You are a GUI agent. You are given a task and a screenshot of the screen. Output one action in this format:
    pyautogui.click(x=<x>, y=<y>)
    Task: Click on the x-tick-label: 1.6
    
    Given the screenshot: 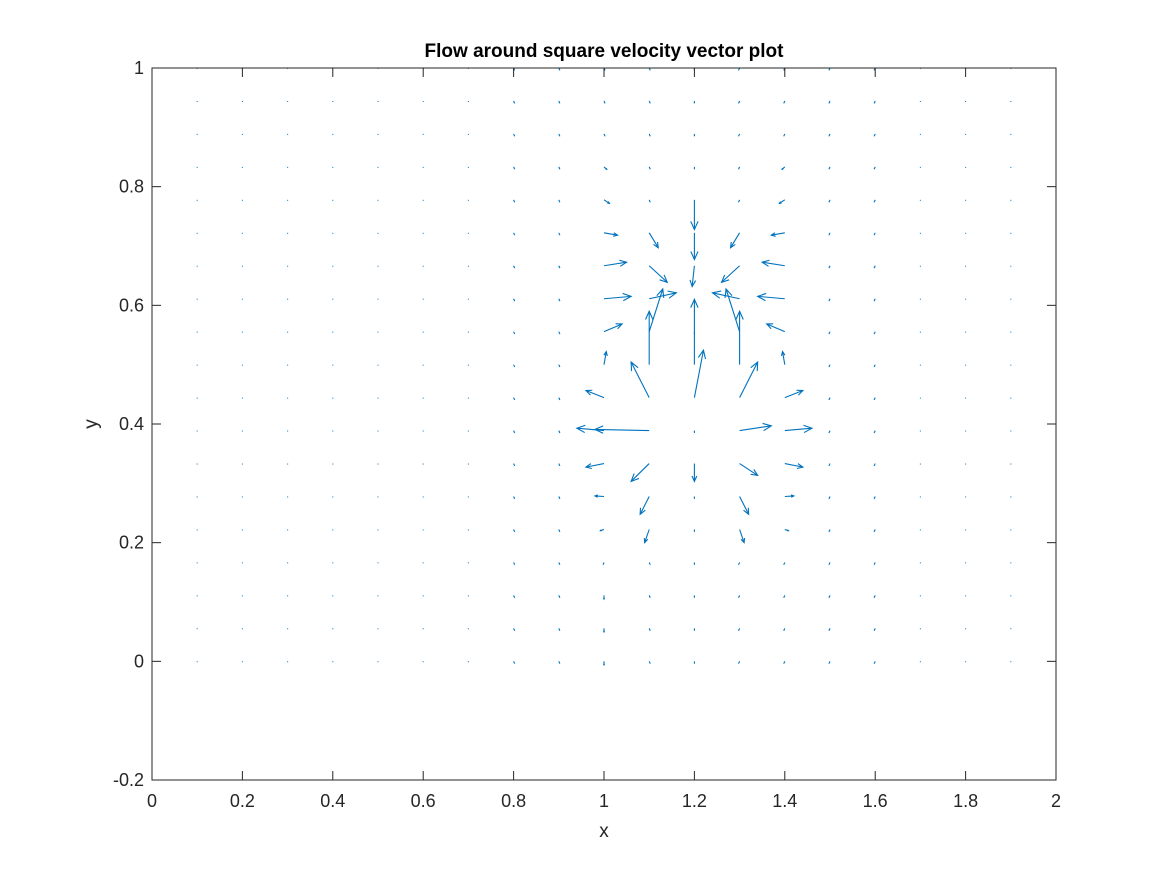 What is the action you would take?
    pyautogui.click(x=875, y=801)
    